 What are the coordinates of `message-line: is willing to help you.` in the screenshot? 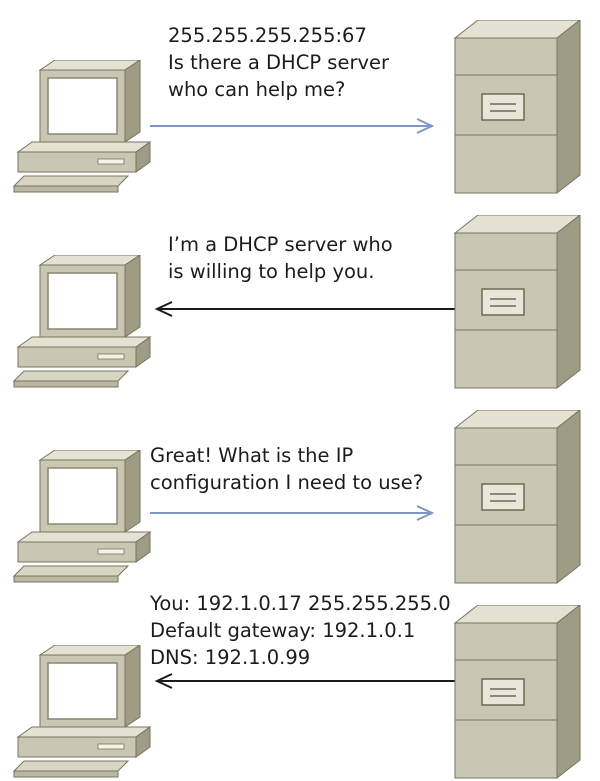 It's located at (271, 271).